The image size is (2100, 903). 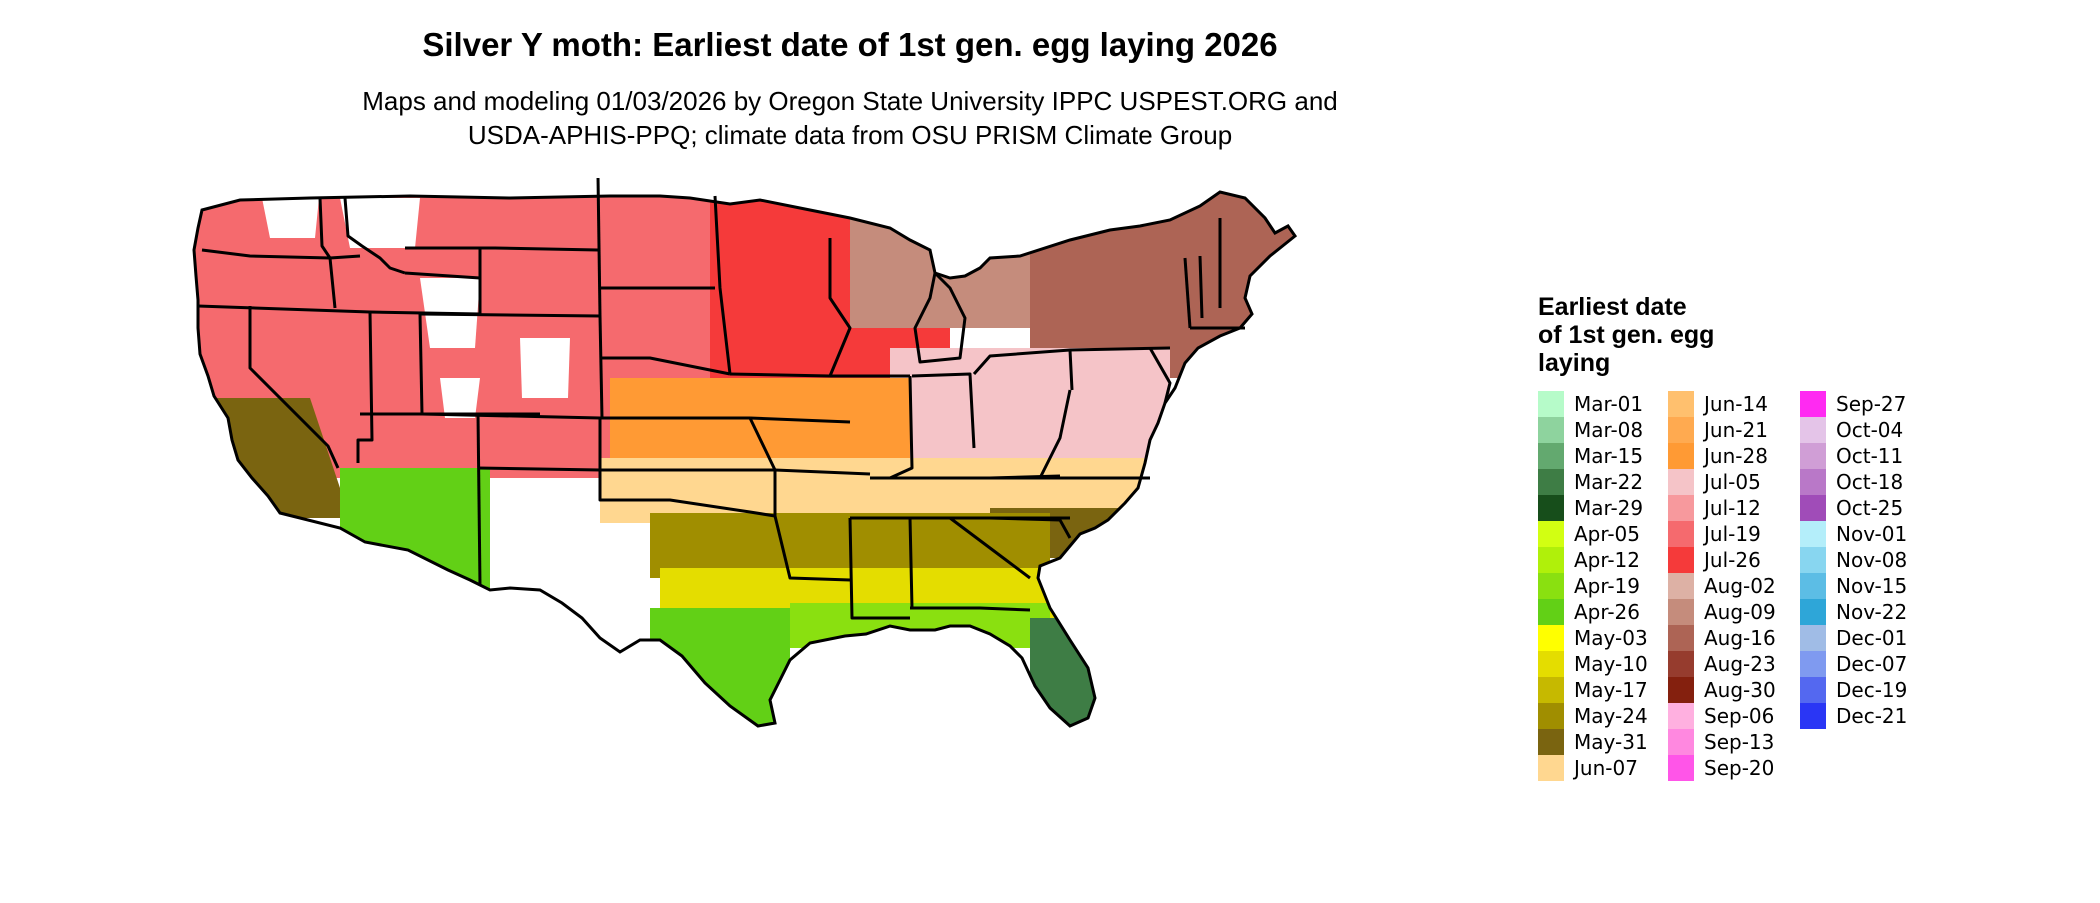 I want to click on zone-south-texas, so click(x=720, y=667).